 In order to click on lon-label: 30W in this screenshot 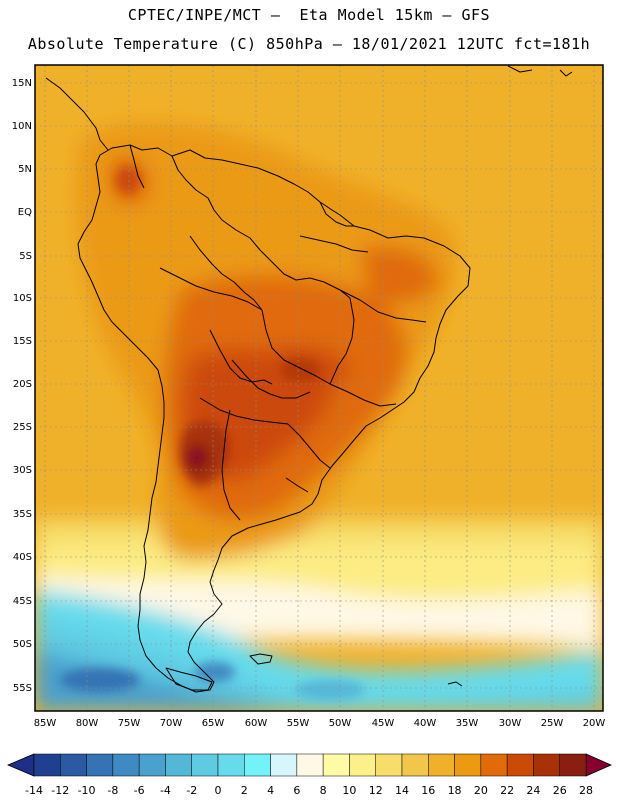, I will do `click(510, 723)`.